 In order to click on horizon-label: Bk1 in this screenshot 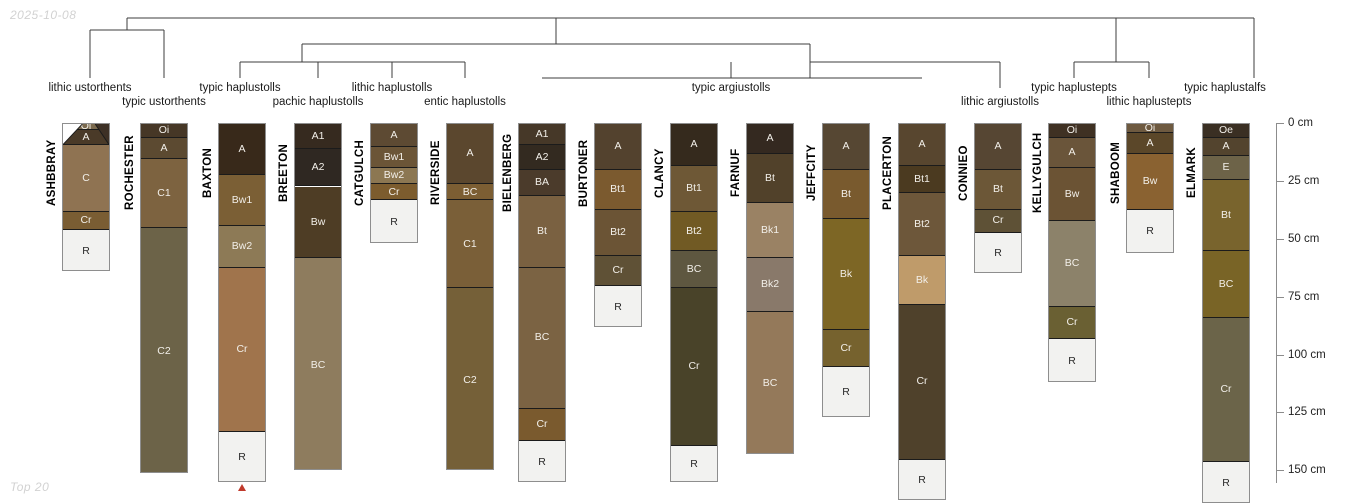, I will do `click(770, 229)`.